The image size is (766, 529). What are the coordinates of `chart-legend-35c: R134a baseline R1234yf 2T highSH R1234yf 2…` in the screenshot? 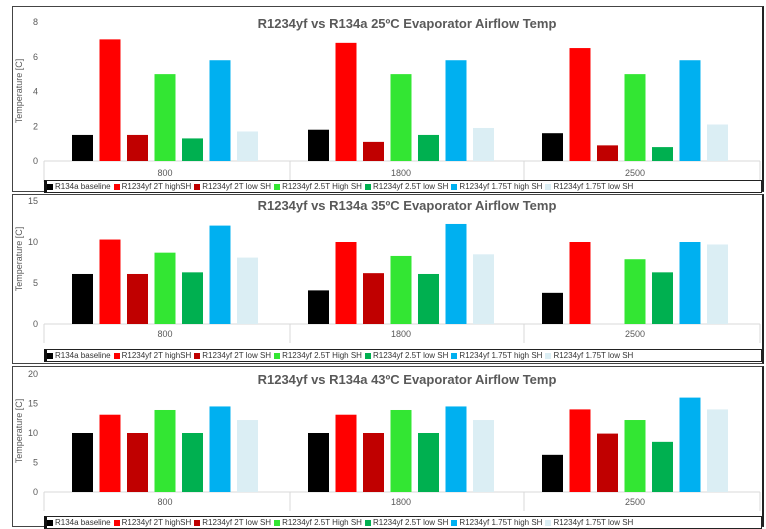 It's located at (403, 355).